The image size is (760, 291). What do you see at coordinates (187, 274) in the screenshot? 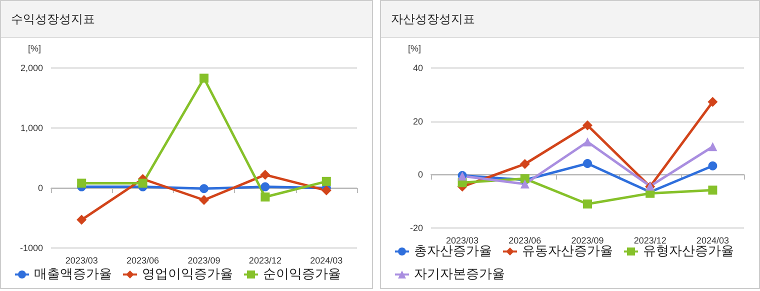
I see `legend-label: 영업이익증가율` at bounding box center [187, 274].